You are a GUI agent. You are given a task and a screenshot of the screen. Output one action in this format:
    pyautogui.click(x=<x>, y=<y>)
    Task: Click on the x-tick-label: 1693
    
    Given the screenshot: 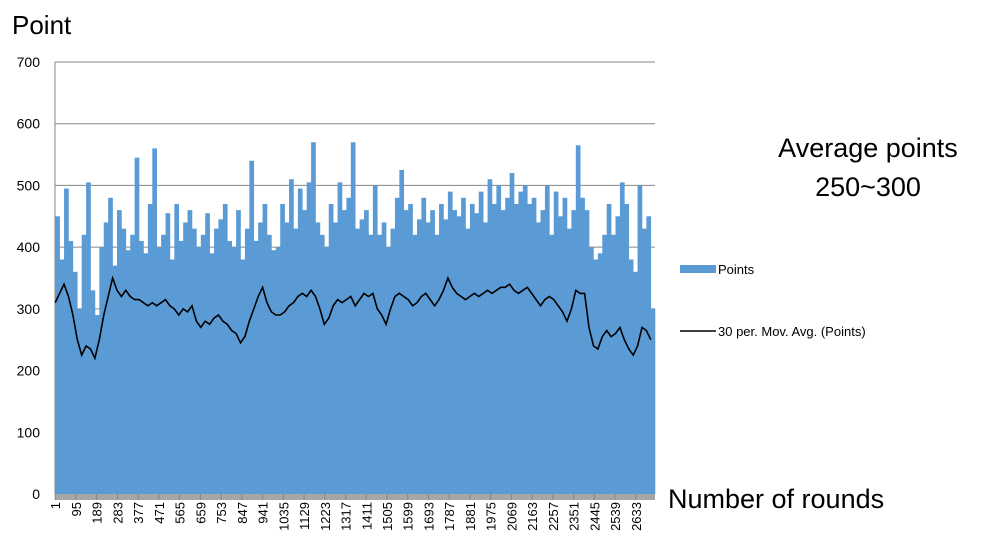 What is the action you would take?
    pyautogui.click(x=428, y=516)
    